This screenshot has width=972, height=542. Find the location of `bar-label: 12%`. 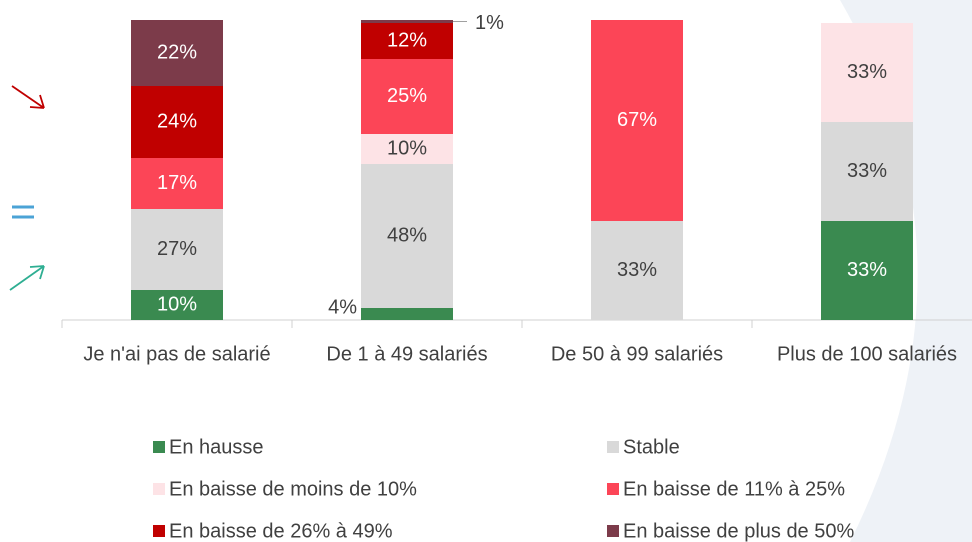

bar-label: 12% is located at coordinates (407, 40).